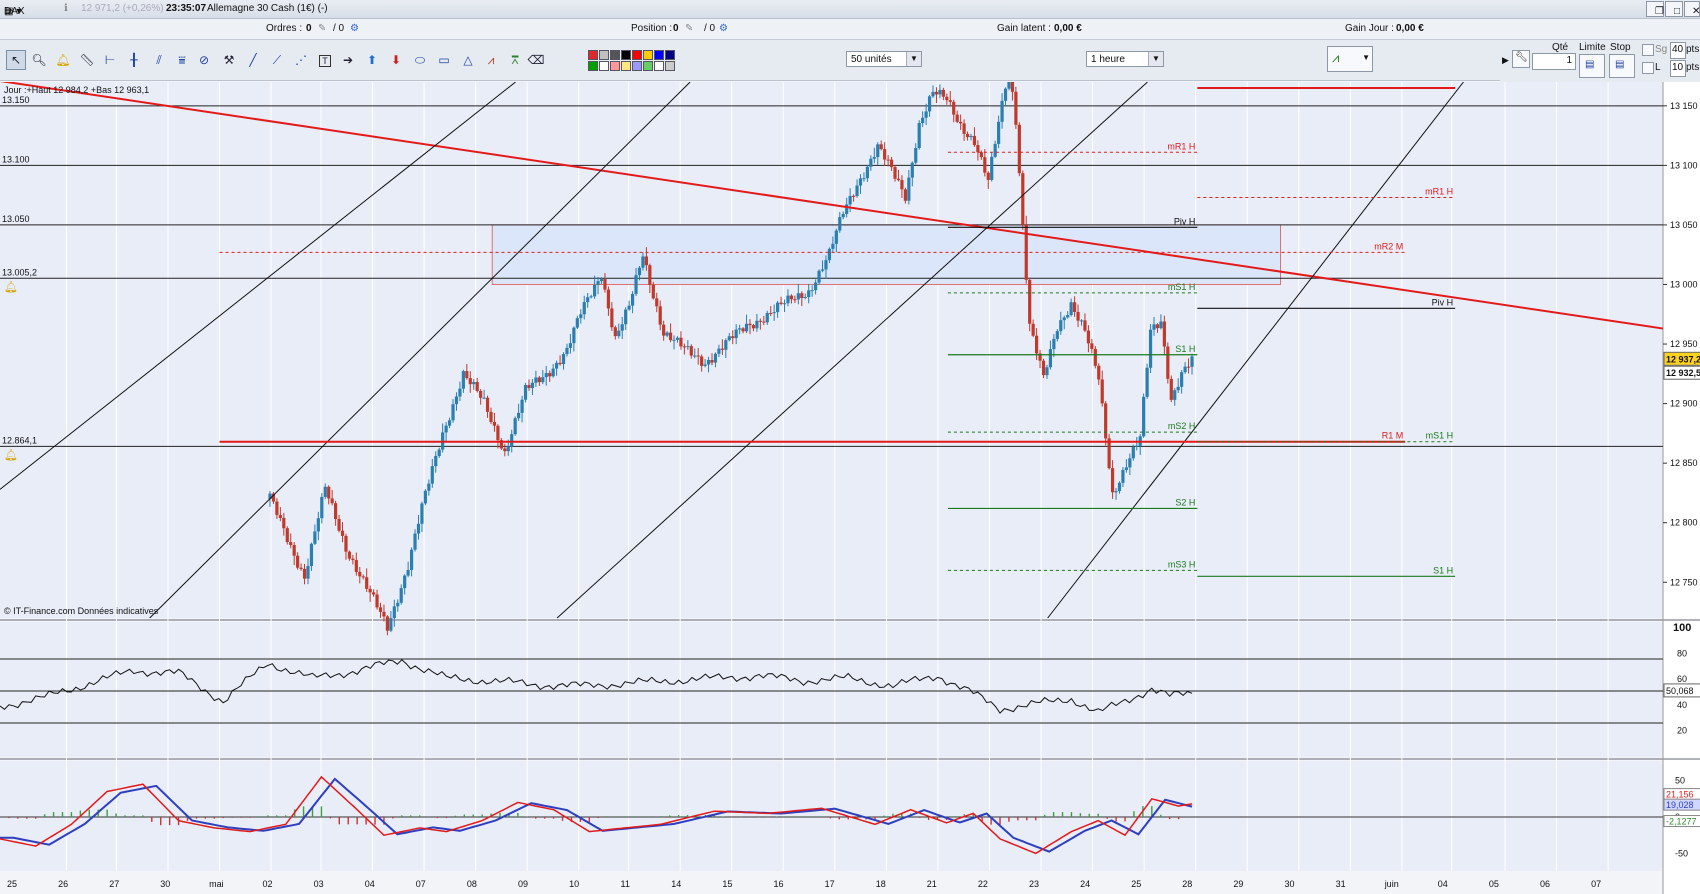 The height and width of the screenshot is (894, 1700). I want to click on line2-tool: ⟋, so click(277, 60).